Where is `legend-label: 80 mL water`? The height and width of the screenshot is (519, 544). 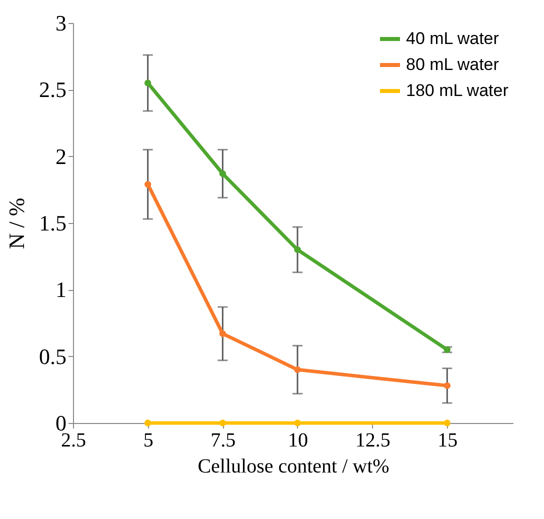
legend-label: 80 mL water is located at coordinates (453, 64).